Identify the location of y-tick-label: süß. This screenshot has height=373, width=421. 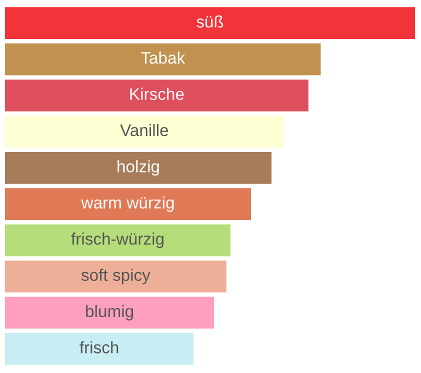
(210, 21).